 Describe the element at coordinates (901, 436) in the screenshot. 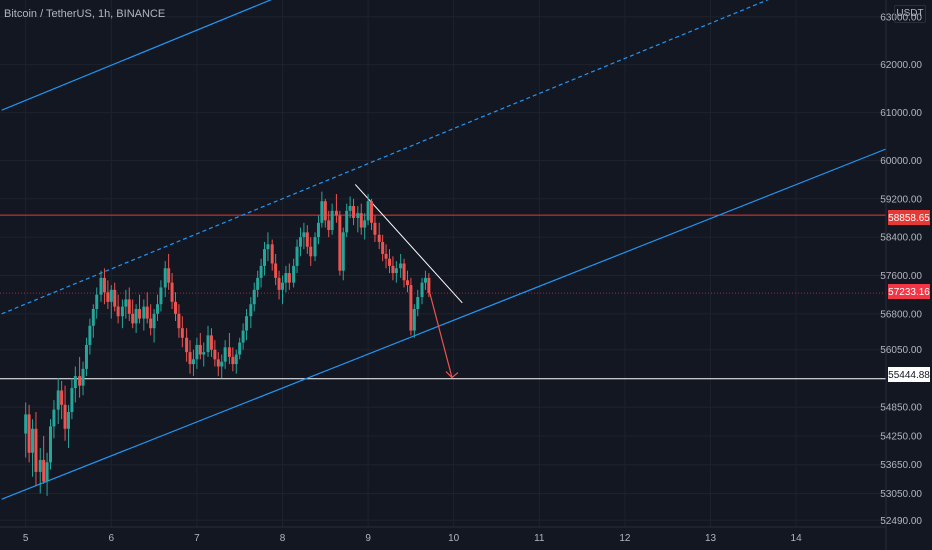

I see `price-tick-label-10: 54250.00` at that location.